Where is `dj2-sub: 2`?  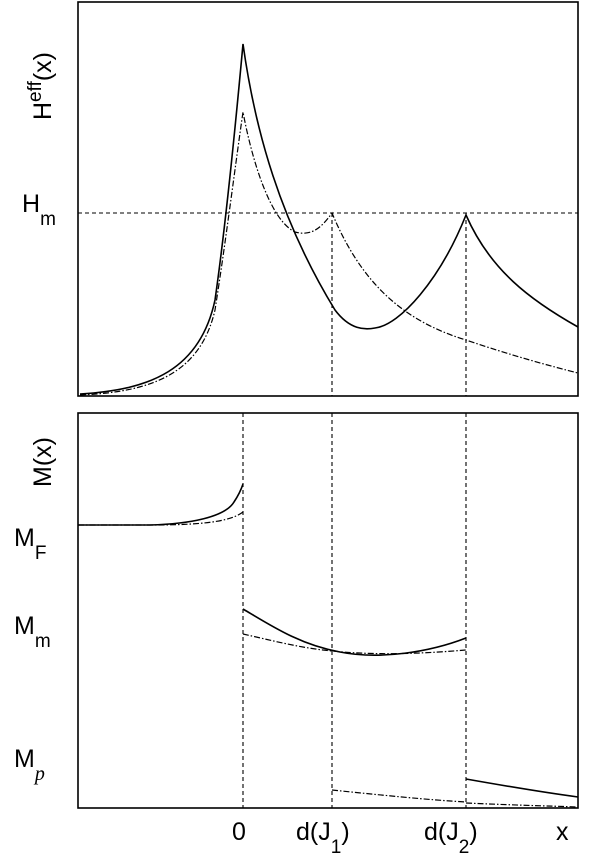
dj2-sub: 2 is located at coordinates (464, 847).